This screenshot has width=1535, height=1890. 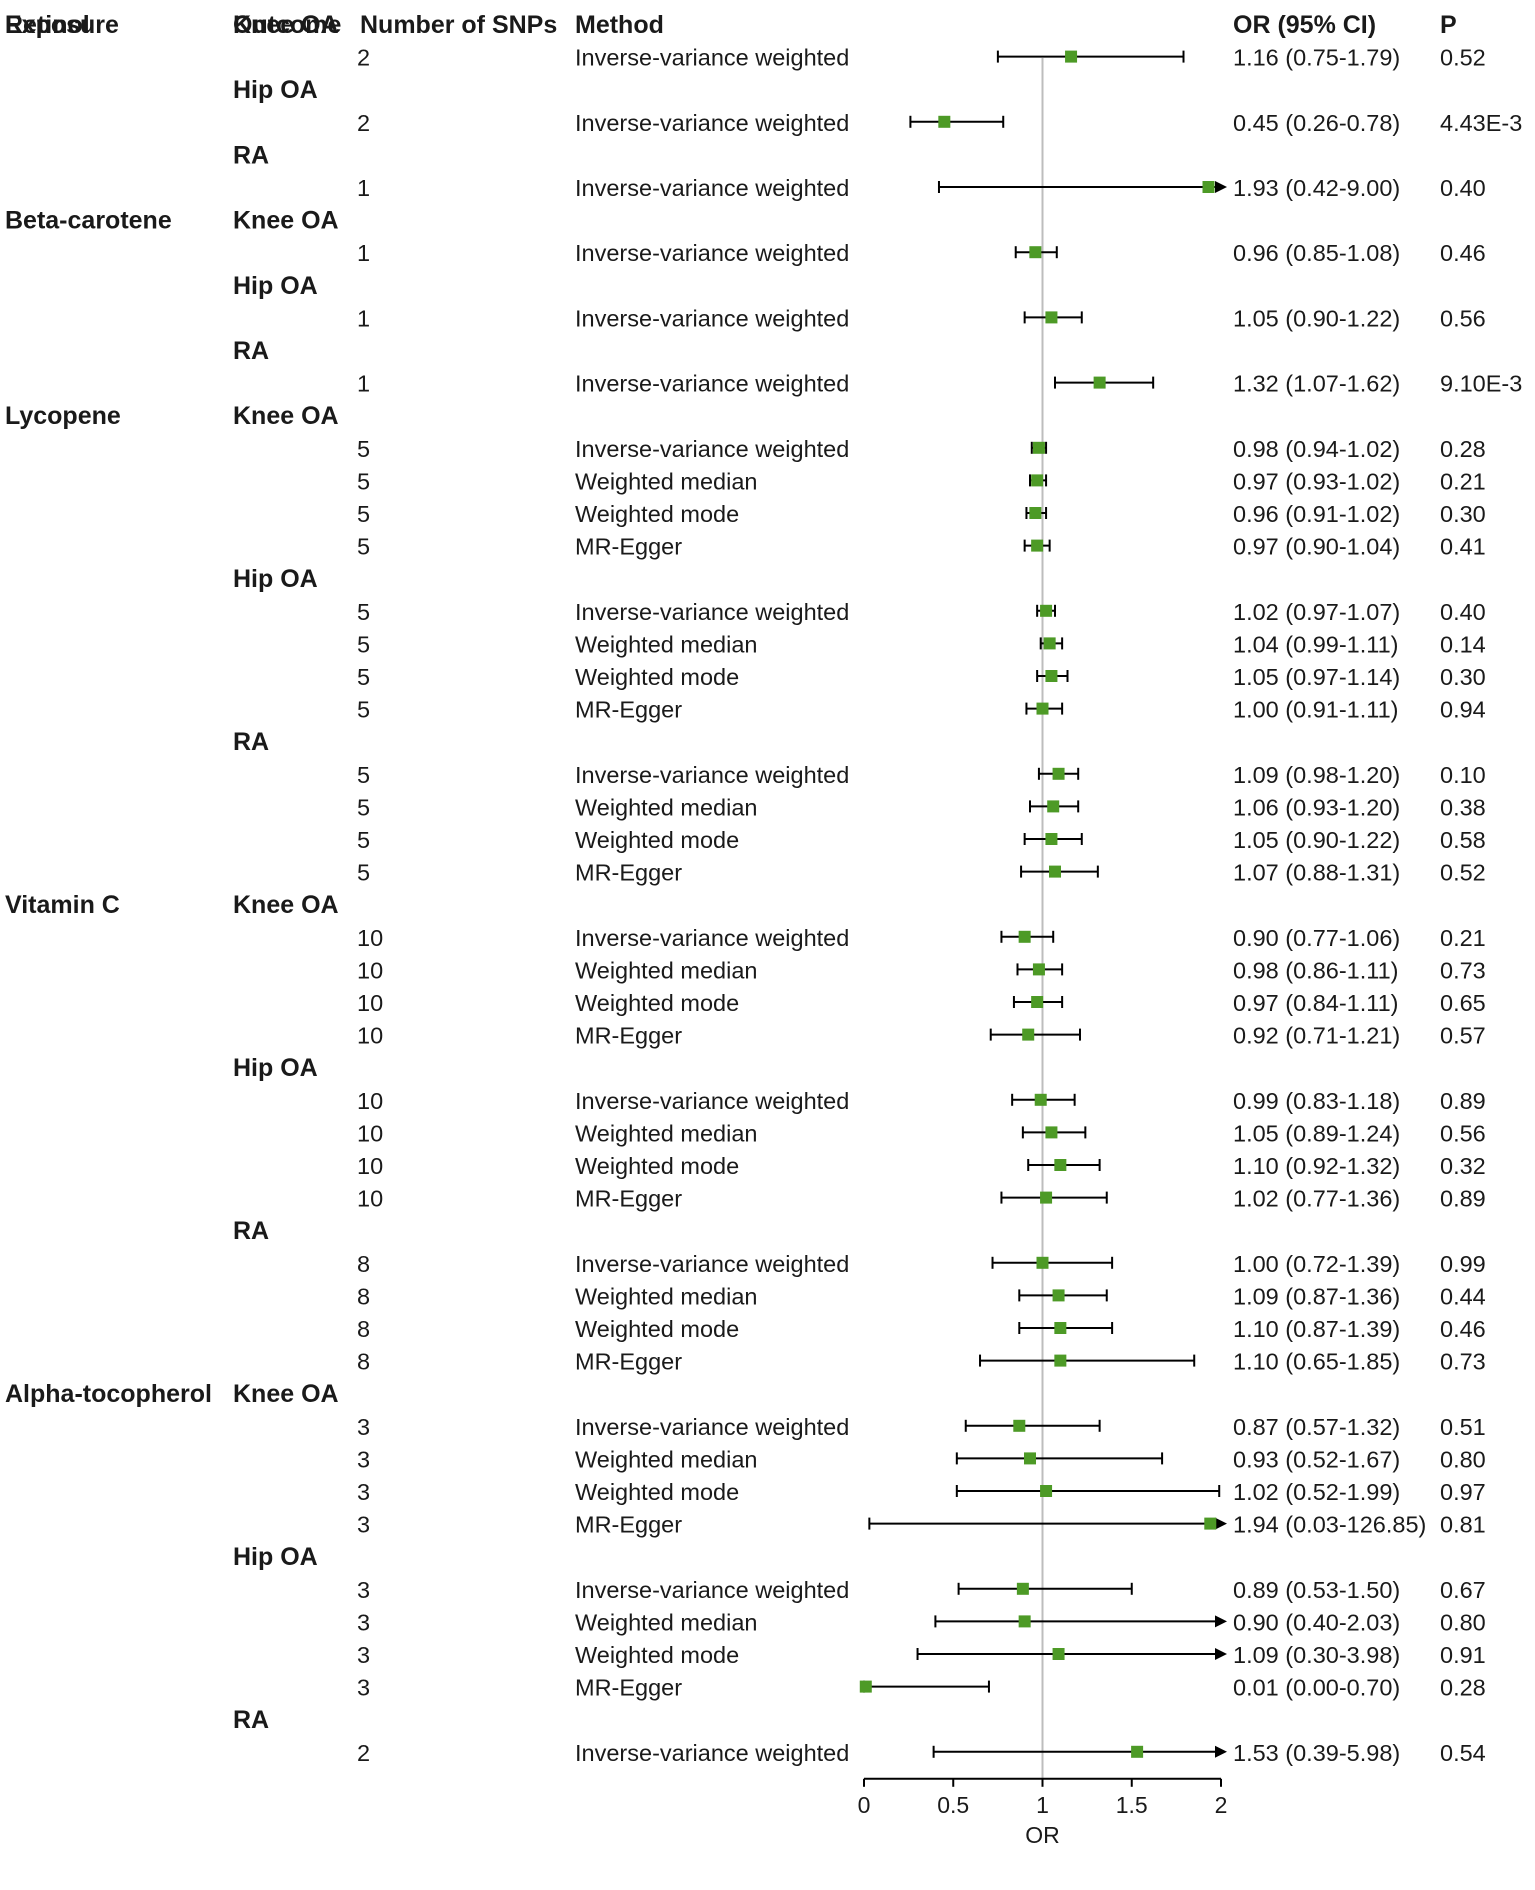 I want to click on snp-count: 8, so click(x=363, y=1362).